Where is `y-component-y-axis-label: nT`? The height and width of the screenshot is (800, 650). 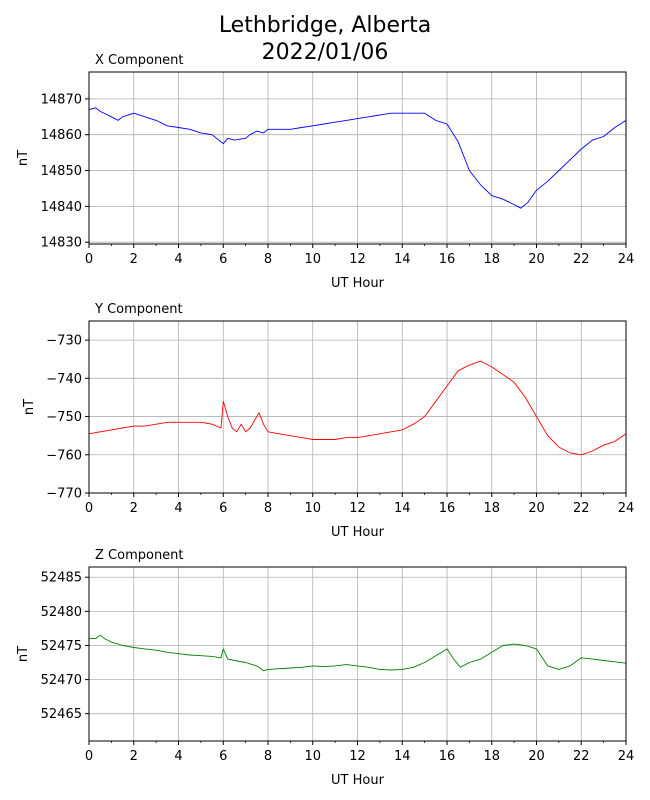 y-component-y-axis-label: nT is located at coordinates (29, 407).